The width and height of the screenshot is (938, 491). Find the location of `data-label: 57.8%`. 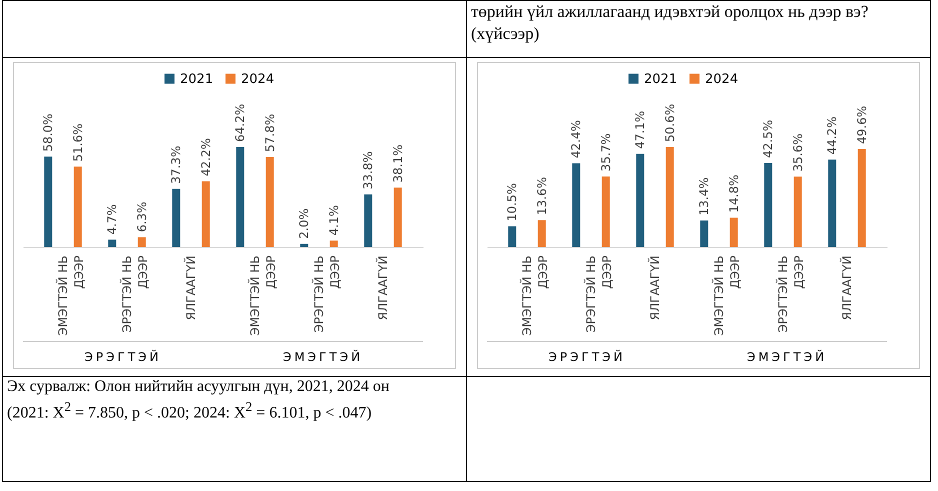

data-label: 57.8% is located at coordinates (269, 133).